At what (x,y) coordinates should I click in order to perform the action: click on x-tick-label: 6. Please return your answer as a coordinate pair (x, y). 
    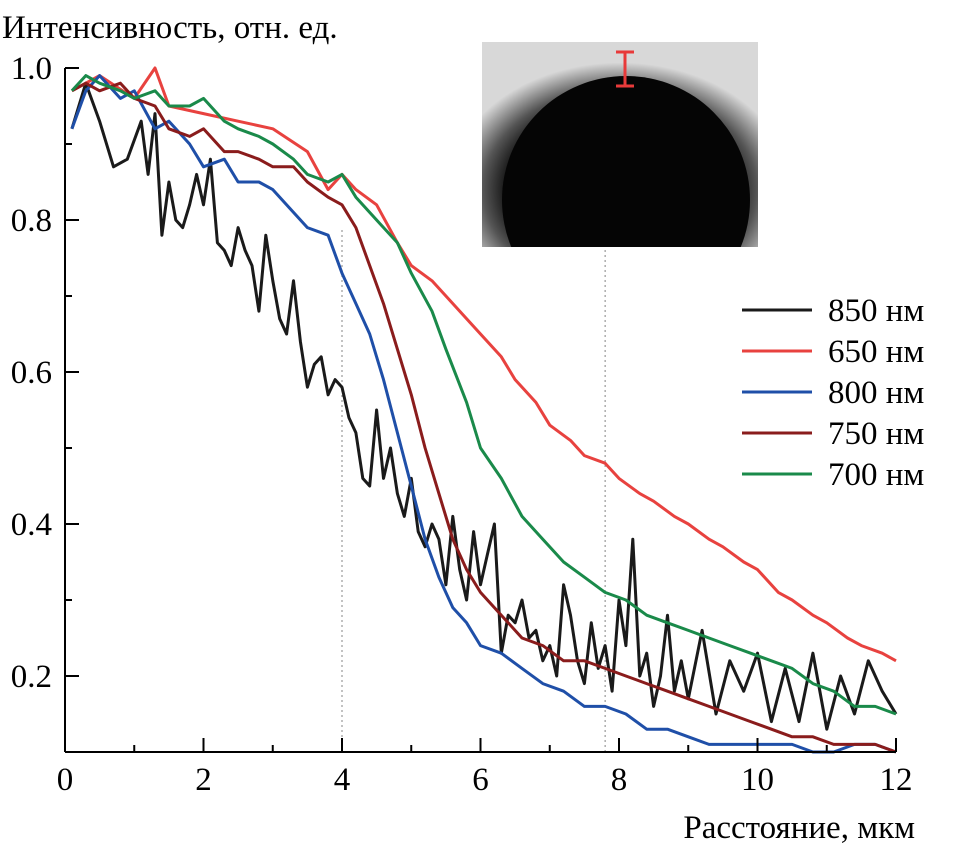
    Looking at the image, I should click on (480, 780).